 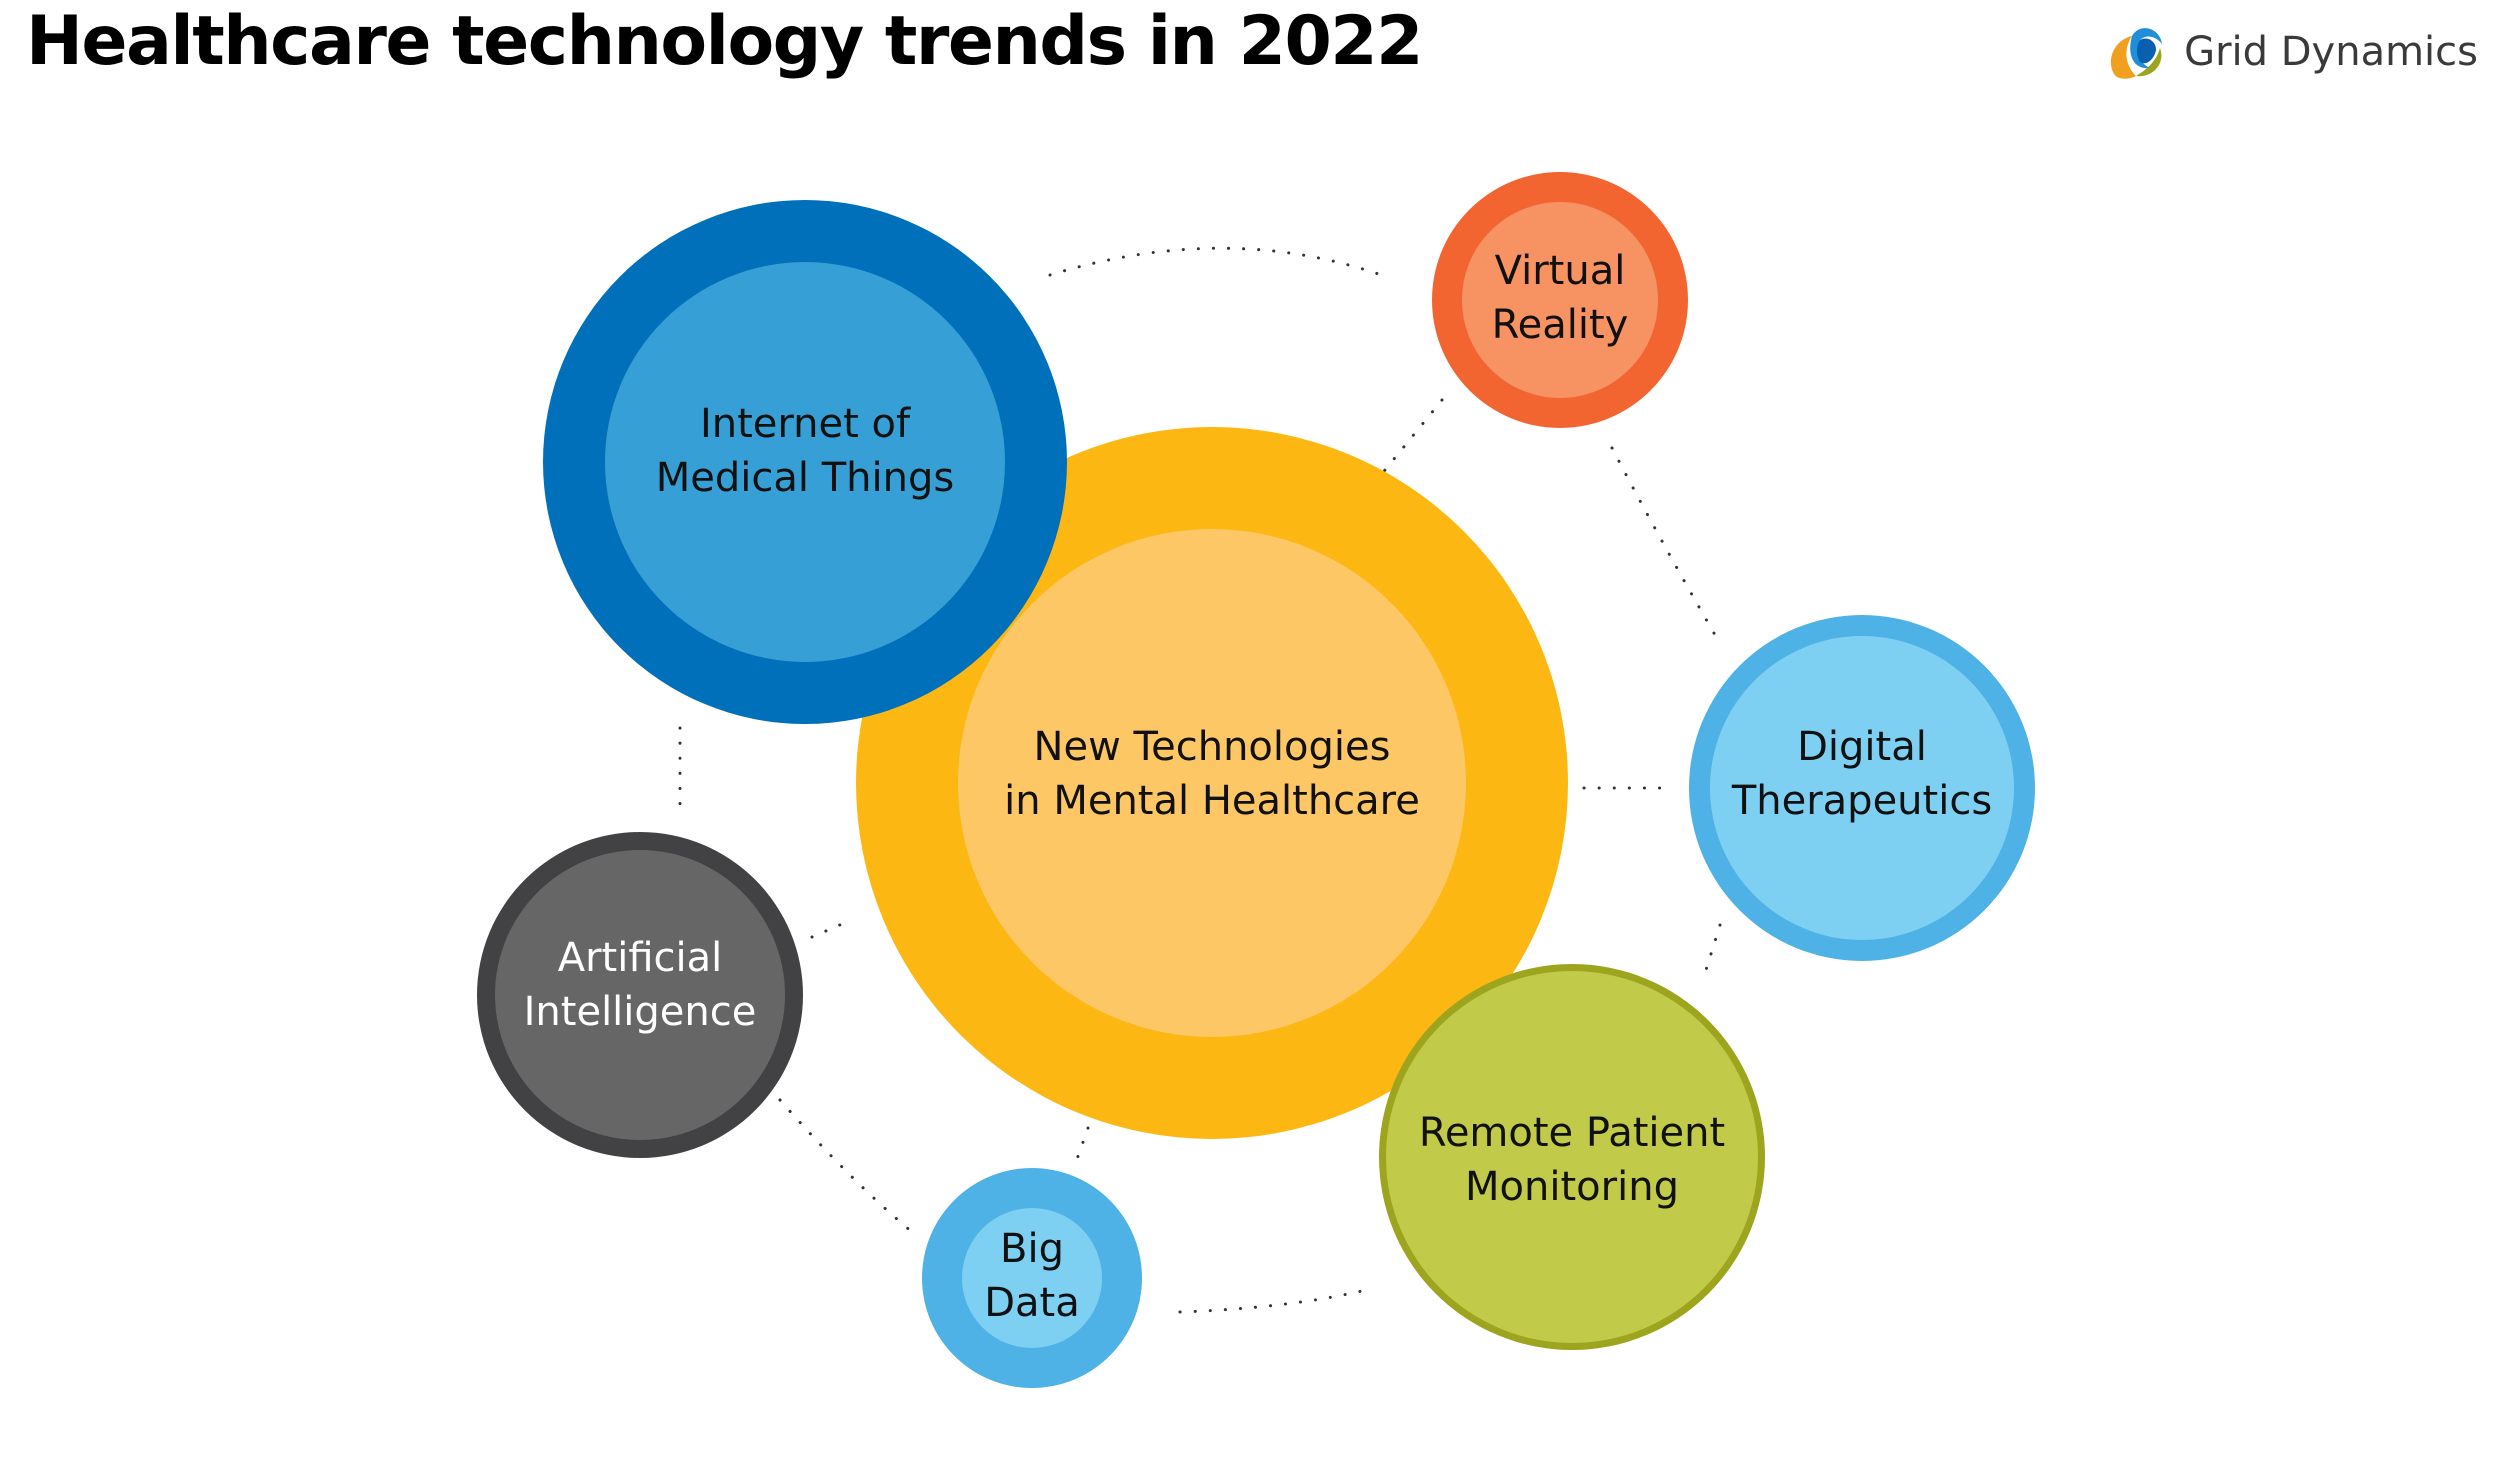 I want to click on bubble-big-data: Big Data, so click(x=1032, y=1278).